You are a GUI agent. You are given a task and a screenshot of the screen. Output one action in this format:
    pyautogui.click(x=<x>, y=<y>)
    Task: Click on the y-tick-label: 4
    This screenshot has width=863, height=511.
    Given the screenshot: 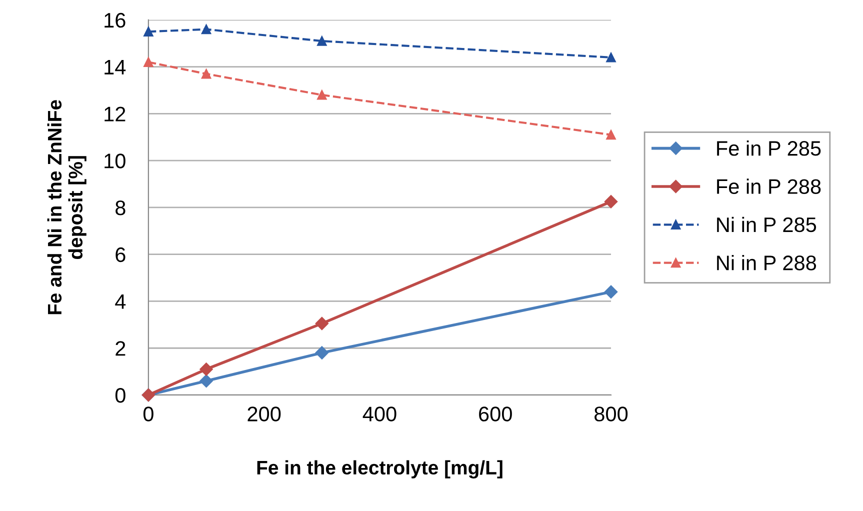 What is the action you would take?
    pyautogui.click(x=120, y=301)
    